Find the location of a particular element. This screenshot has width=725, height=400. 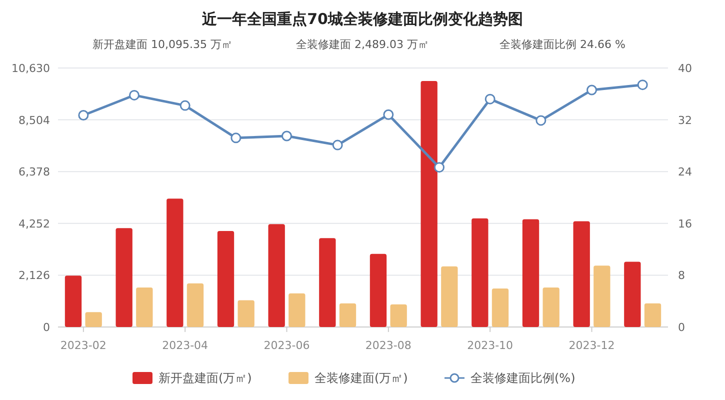

y-tick-label: 8,504 is located at coordinates (34, 120).